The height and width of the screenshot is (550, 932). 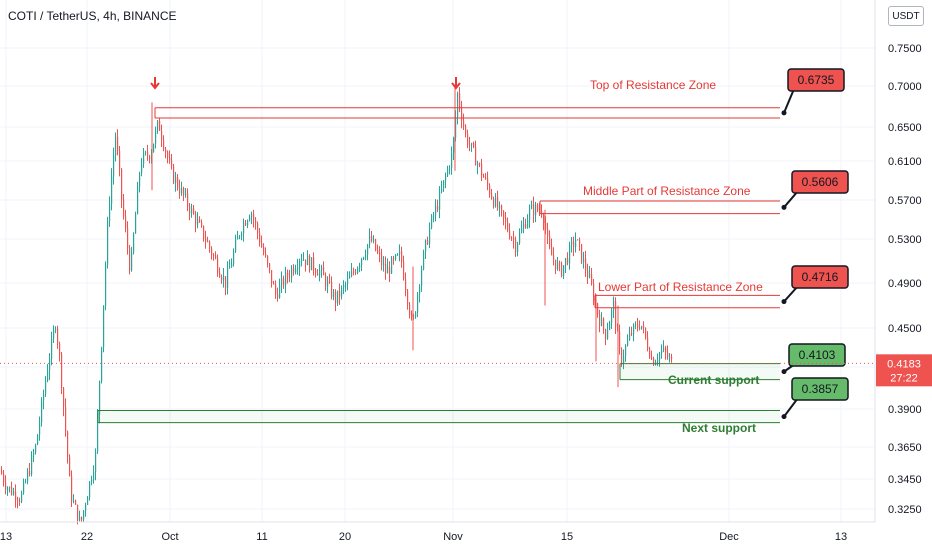 What do you see at coordinates (92, 16) in the screenshot?
I see `chart-title: COTI / TetherUS, 4h, BINANCE` at bounding box center [92, 16].